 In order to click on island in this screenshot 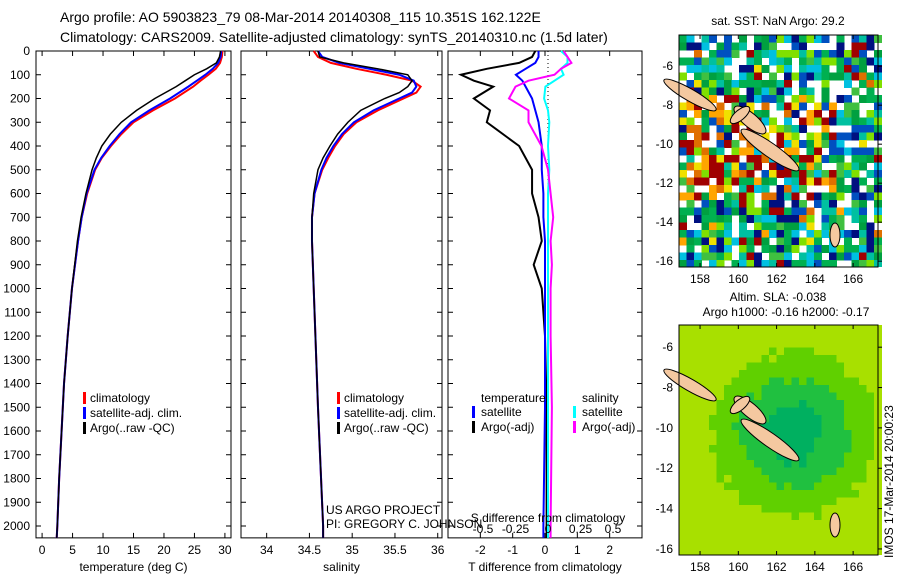, I will do `click(690, 385)`.